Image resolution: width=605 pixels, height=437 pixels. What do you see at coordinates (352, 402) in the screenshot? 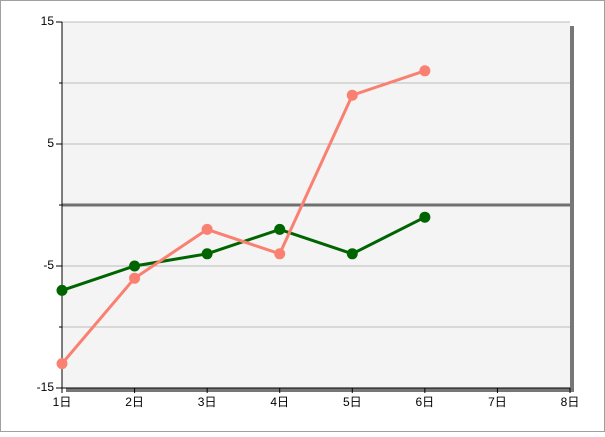
I see `x-tick-label: 5日` at bounding box center [352, 402].